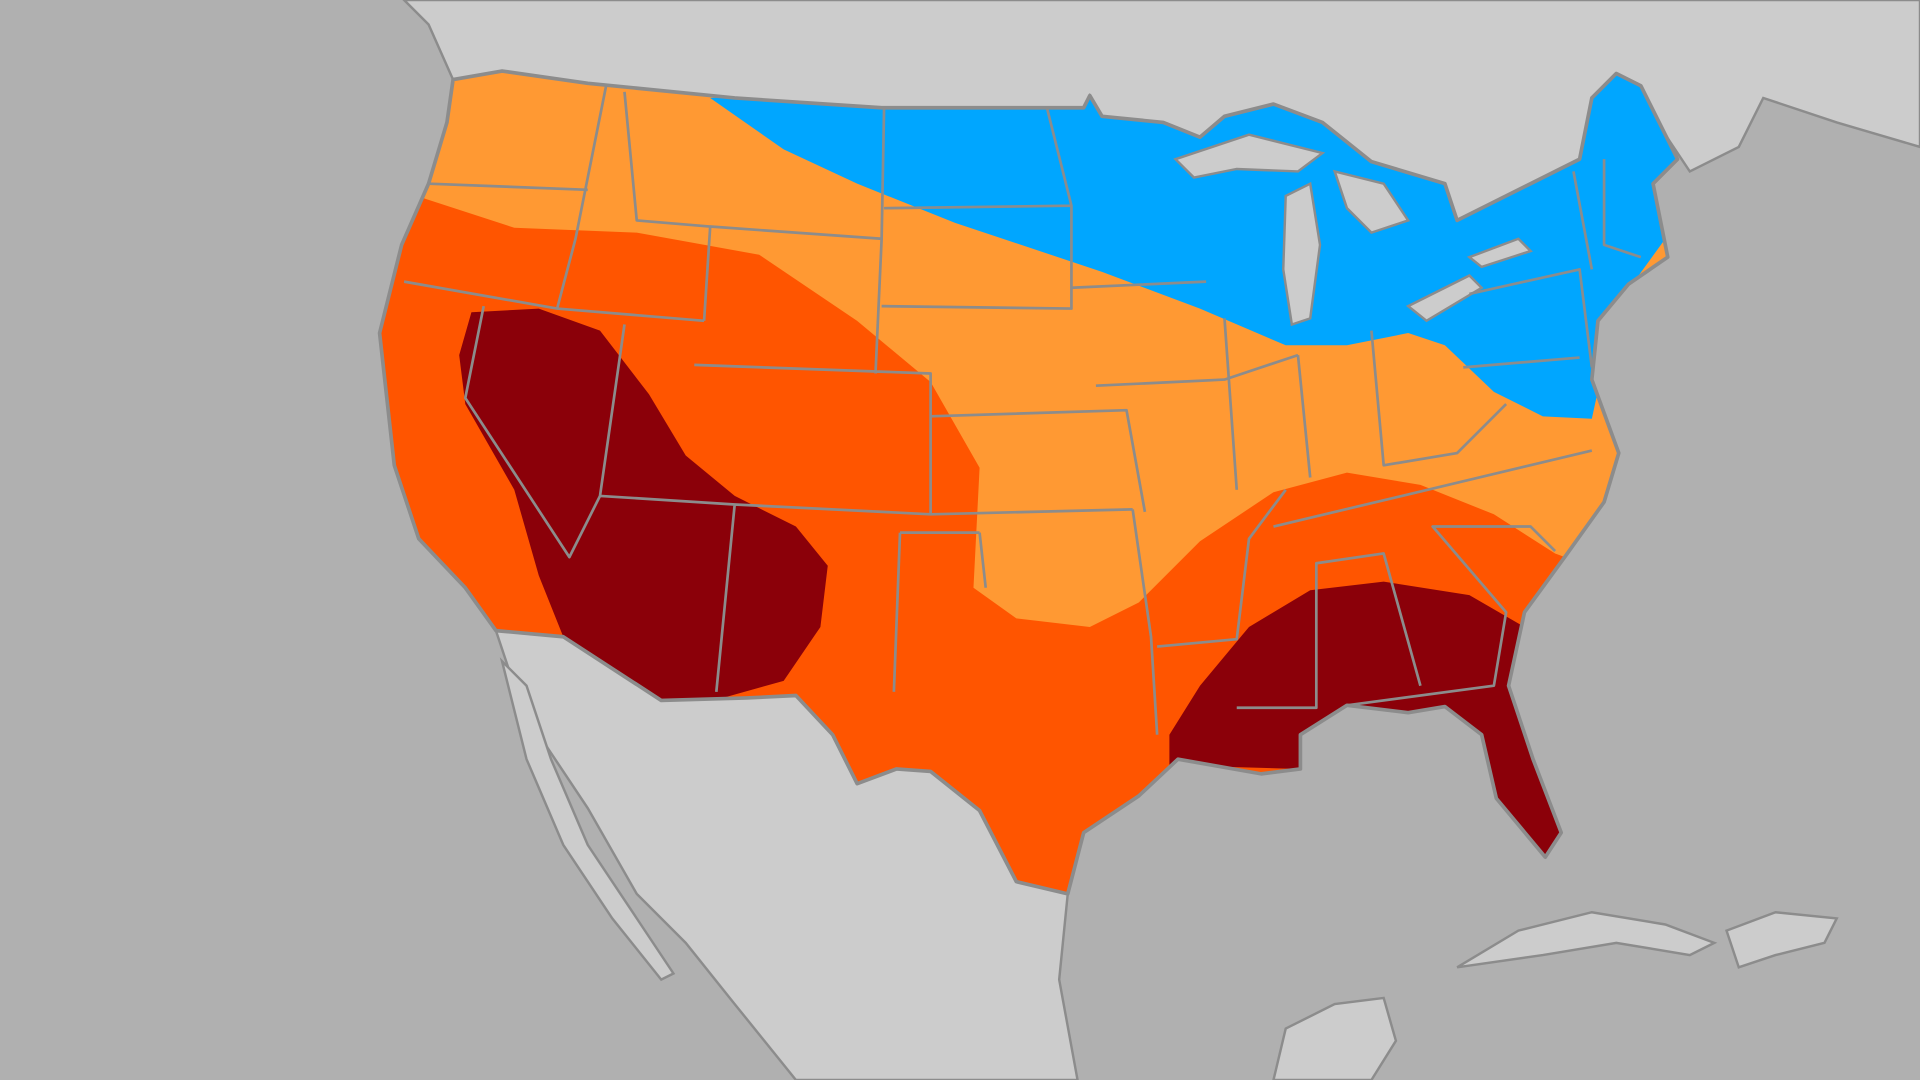 Image resolution: width=1920 pixels, height=1080 pixels. I want to click on great-lakes, so click(1353, 230).